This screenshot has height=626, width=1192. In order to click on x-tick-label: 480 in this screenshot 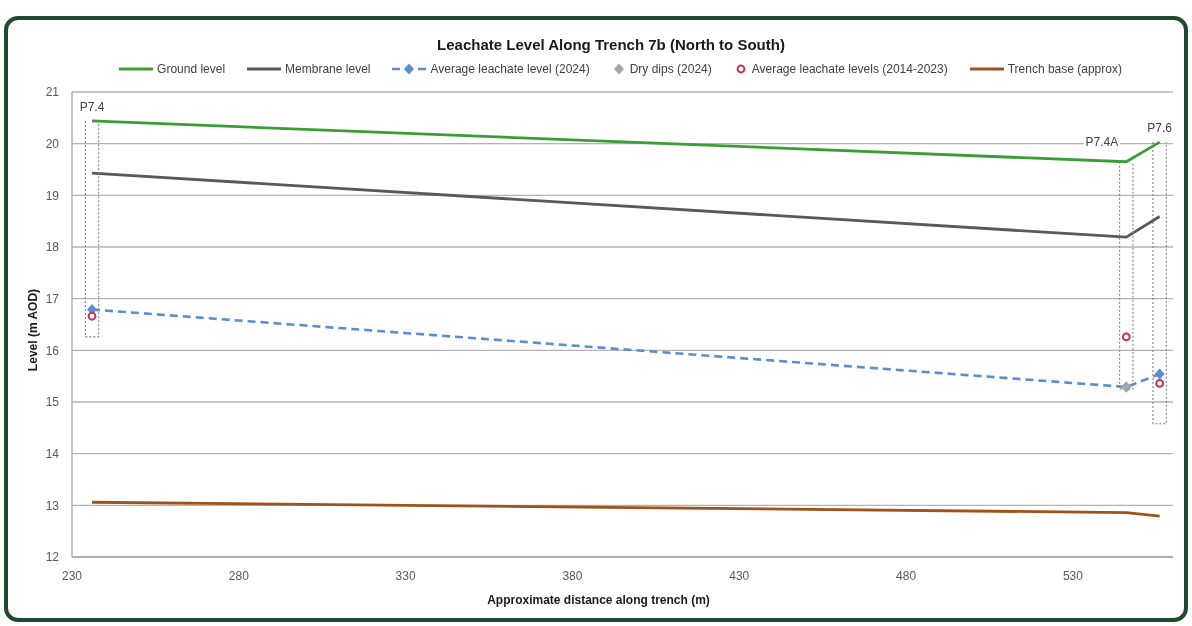, I will do `click(906, 575)`.